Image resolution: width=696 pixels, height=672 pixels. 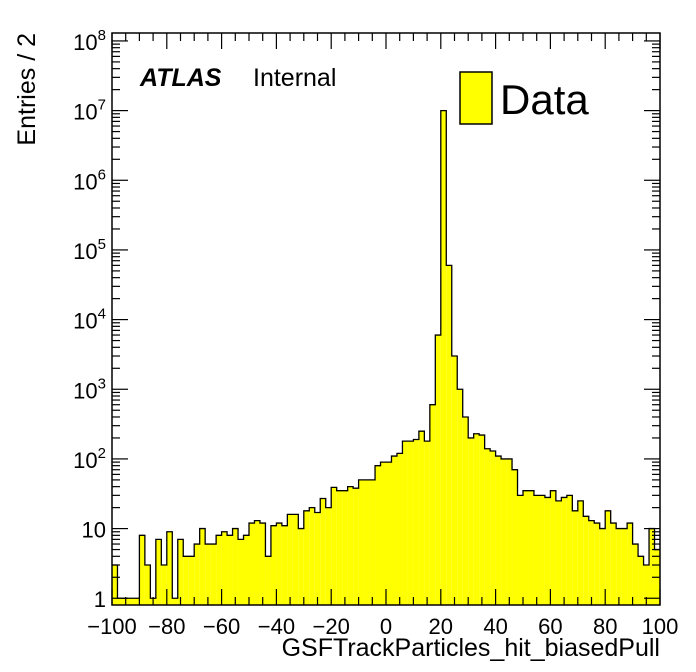 I want to click on internal-label: Internal, so click(x=294, y=78).